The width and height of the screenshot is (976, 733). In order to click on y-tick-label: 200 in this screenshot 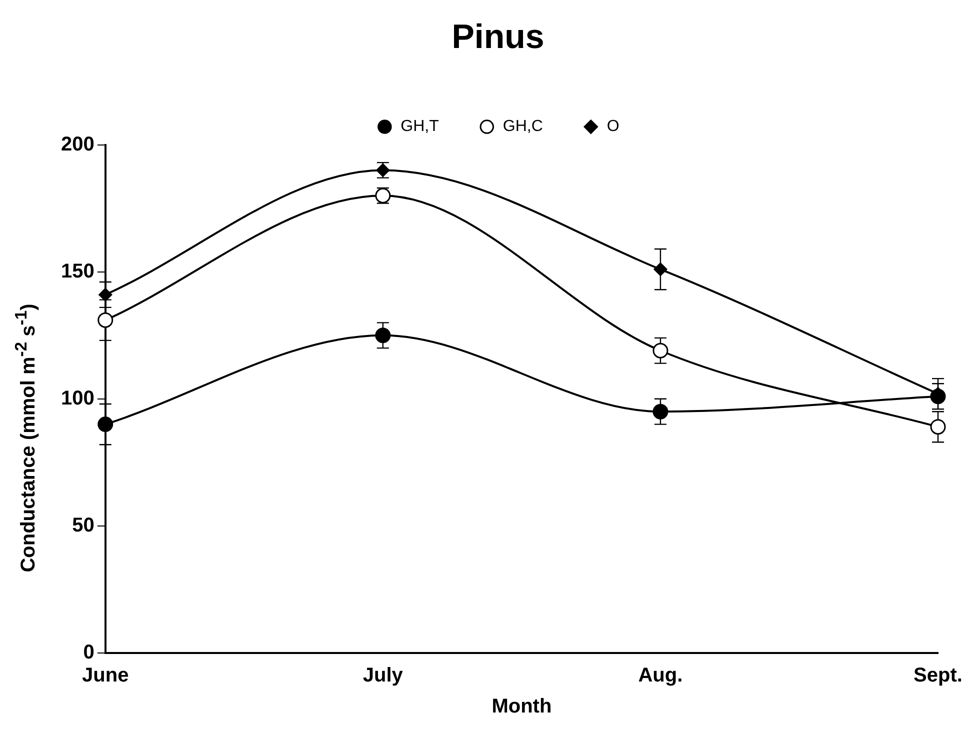, I will do `click(77, 144)`.